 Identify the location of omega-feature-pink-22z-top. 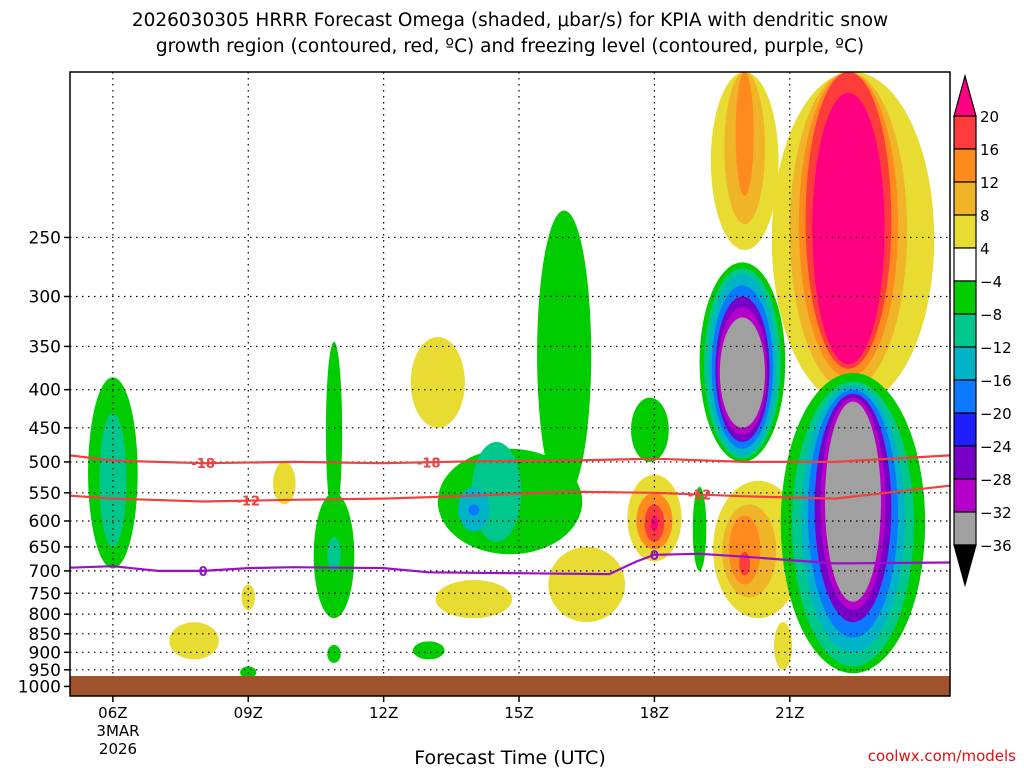
(848, 228).